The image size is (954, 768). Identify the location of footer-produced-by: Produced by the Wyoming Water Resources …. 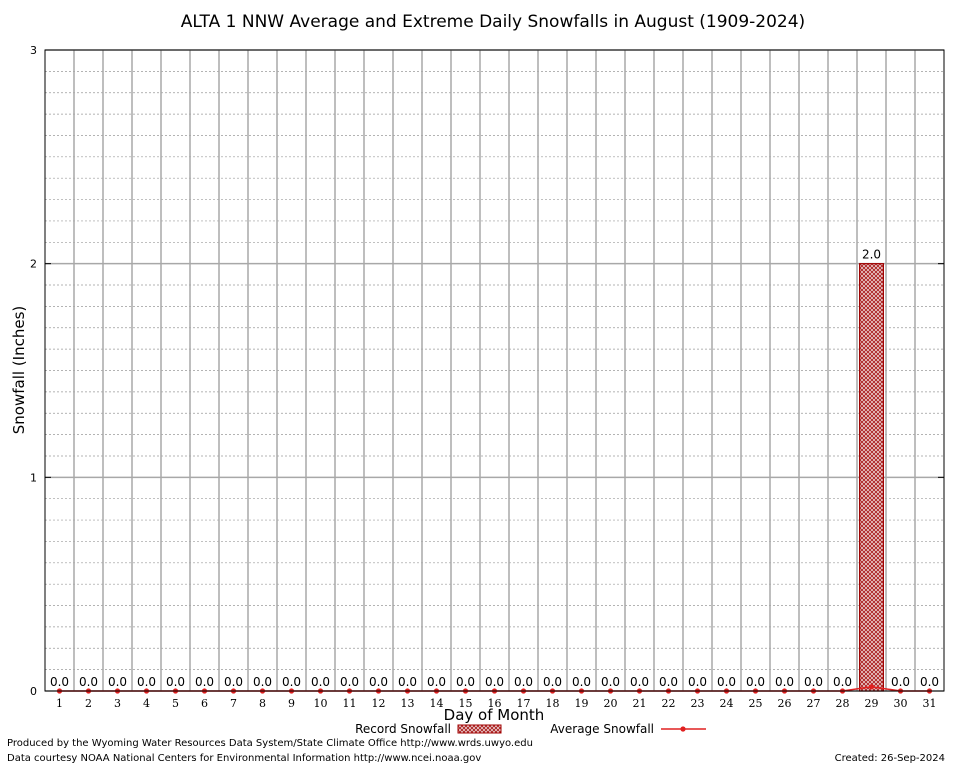
(270, 743).